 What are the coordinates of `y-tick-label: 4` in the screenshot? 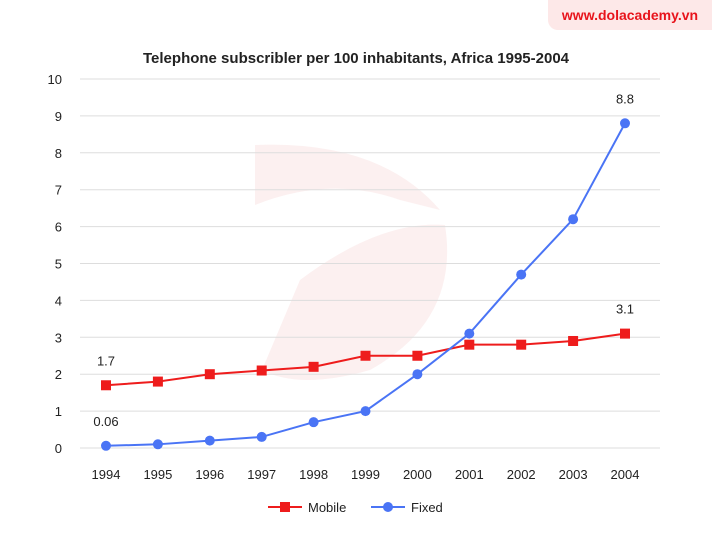 It's located at (58, 300).